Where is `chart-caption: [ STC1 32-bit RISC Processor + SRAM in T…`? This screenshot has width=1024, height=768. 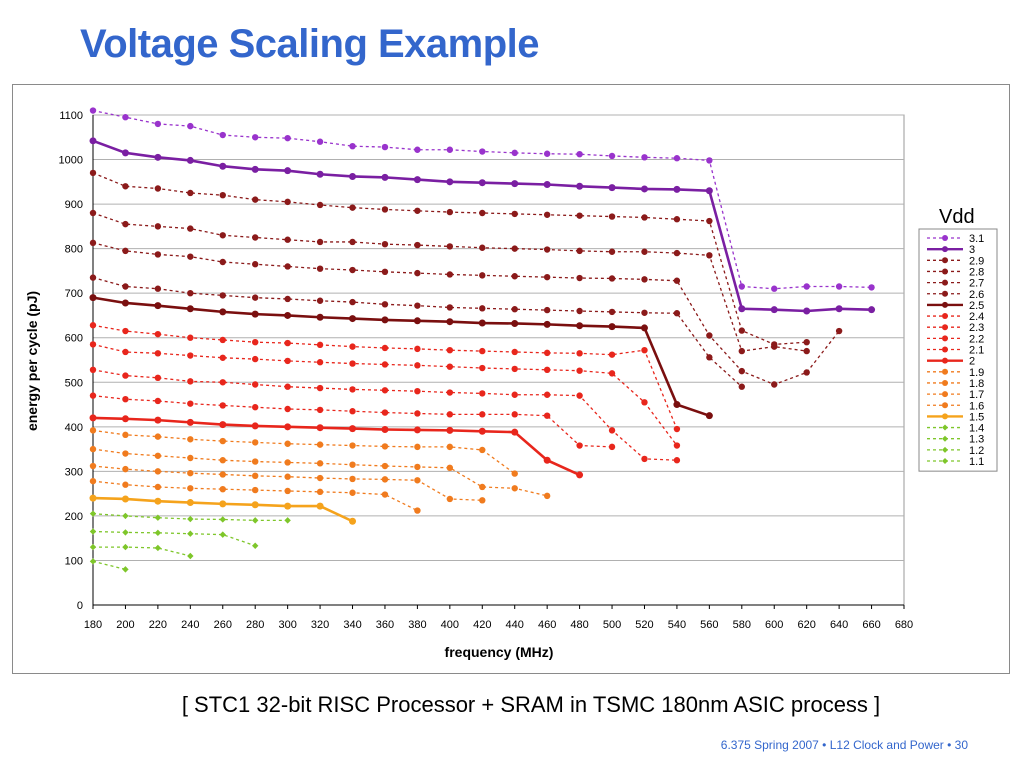
chart-caption: [ STC1 32-bit RISC Processor + SRAM in T… is located at coordinates (531, 704).